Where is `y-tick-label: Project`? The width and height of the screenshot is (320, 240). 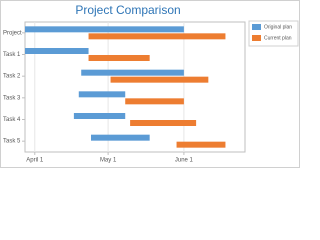 y-tick-label: Project is located at coordinates (12, 33).